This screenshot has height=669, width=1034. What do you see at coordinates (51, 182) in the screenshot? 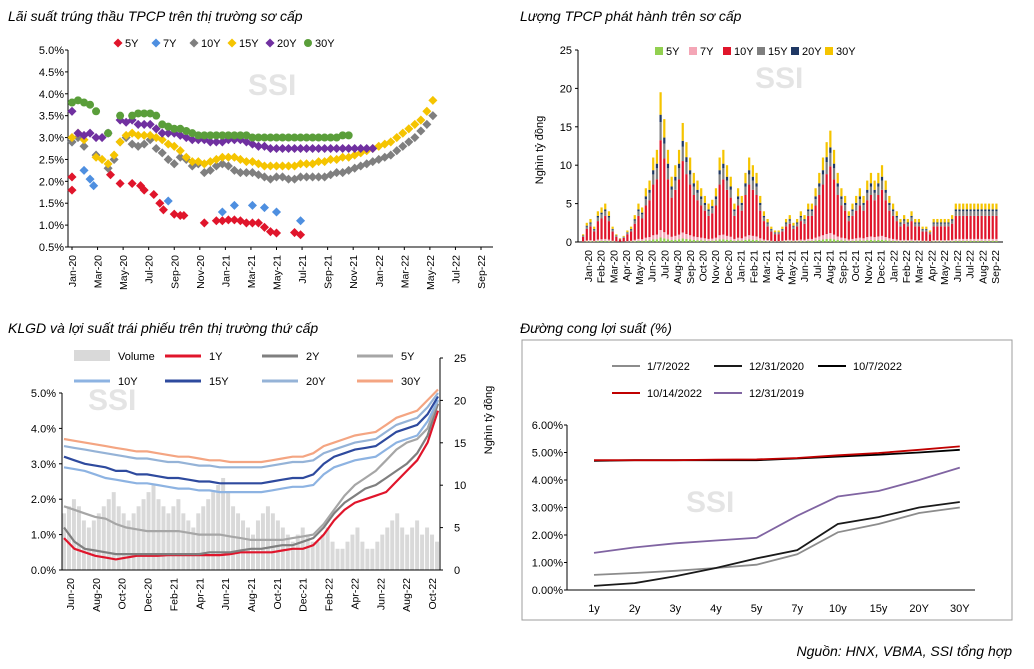
I see `y-tick-label: 2.0%` at bounding box center [51, 182].